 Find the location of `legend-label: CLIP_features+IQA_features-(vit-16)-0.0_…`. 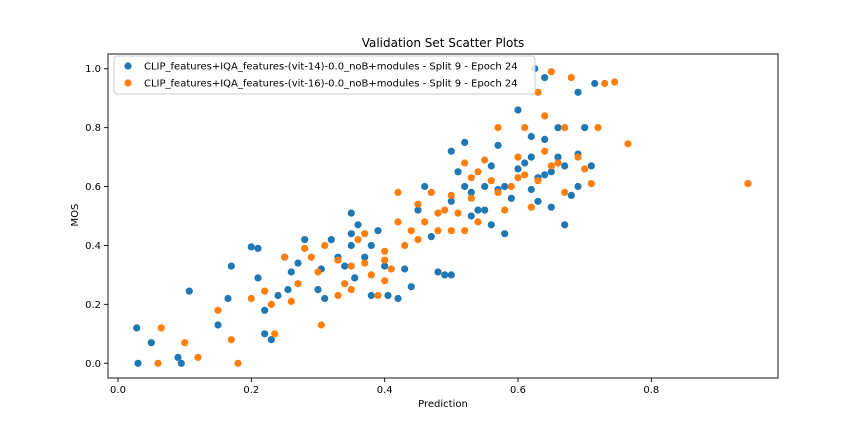

legend-label: CLIP_features+IQA_features-(vit-16)-0.0_… is located at coordinates (331, 84).